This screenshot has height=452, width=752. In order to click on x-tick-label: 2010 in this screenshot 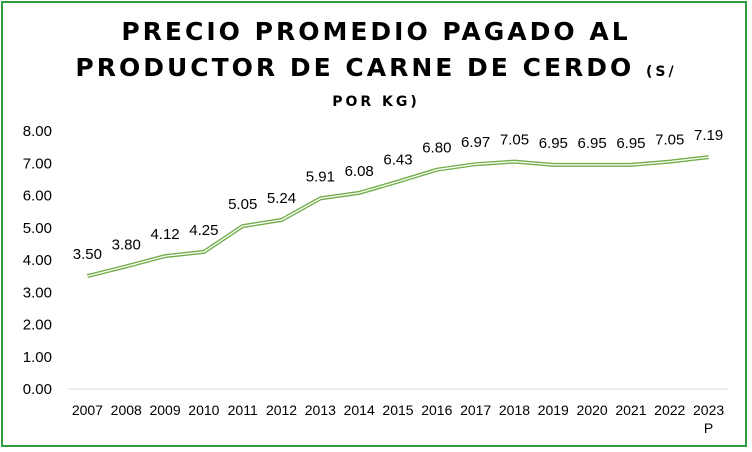, I will do `click(203, 410)`.